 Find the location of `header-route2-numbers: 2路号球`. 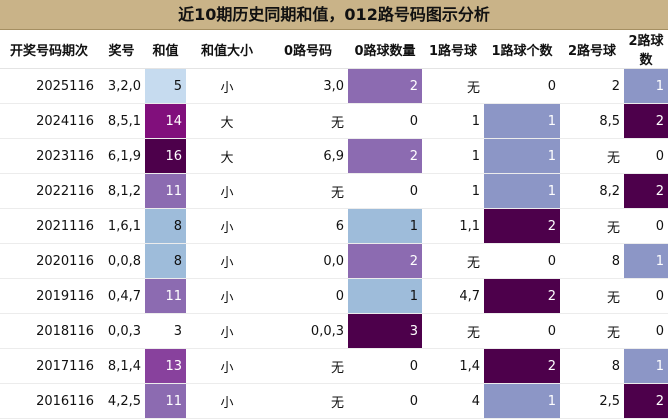

header-route2-numbers: 2路号球 is located at coordinates (592, 49).